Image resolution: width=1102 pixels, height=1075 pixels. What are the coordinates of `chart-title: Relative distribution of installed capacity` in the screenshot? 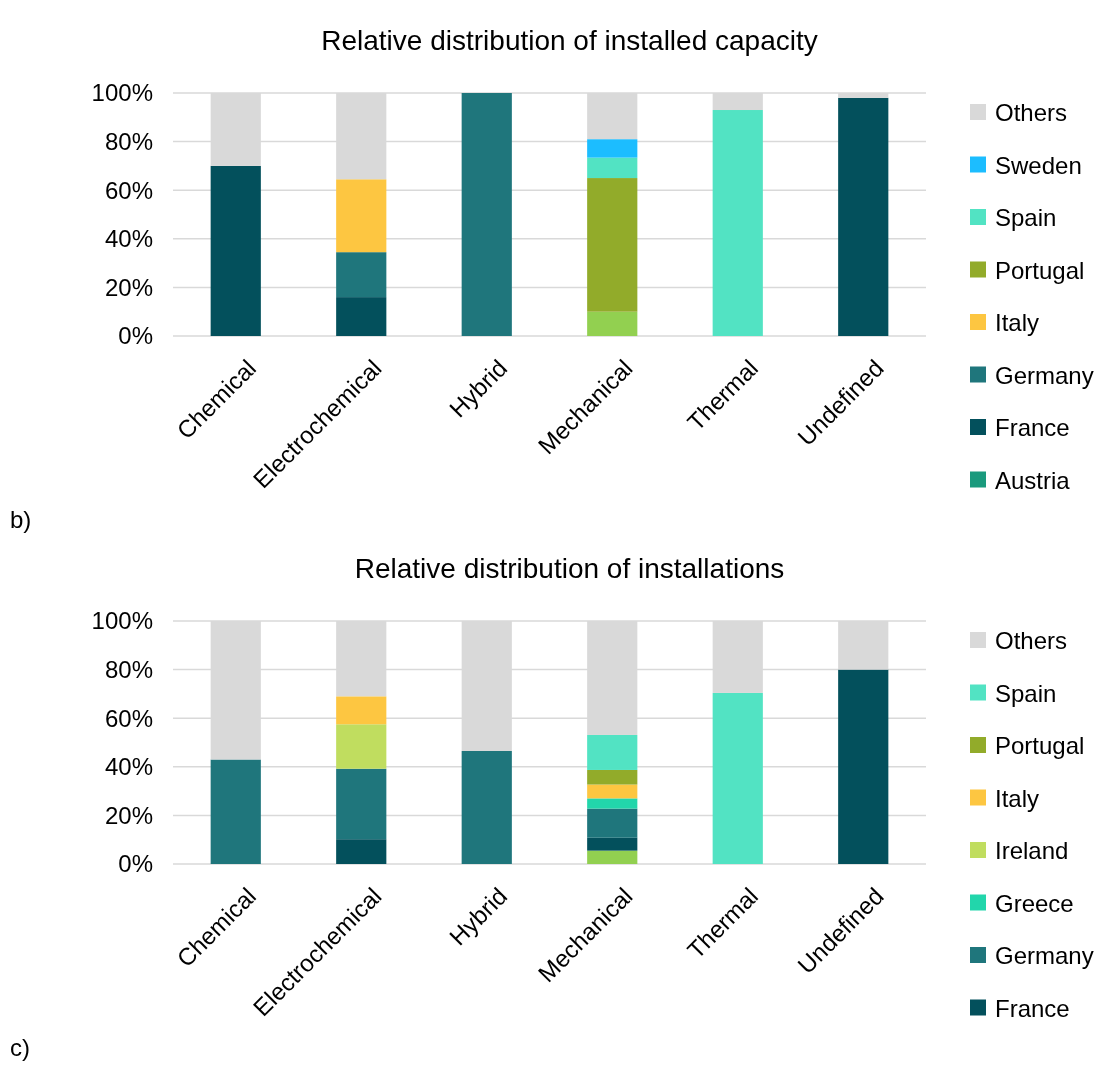 It's located at (569, 40).